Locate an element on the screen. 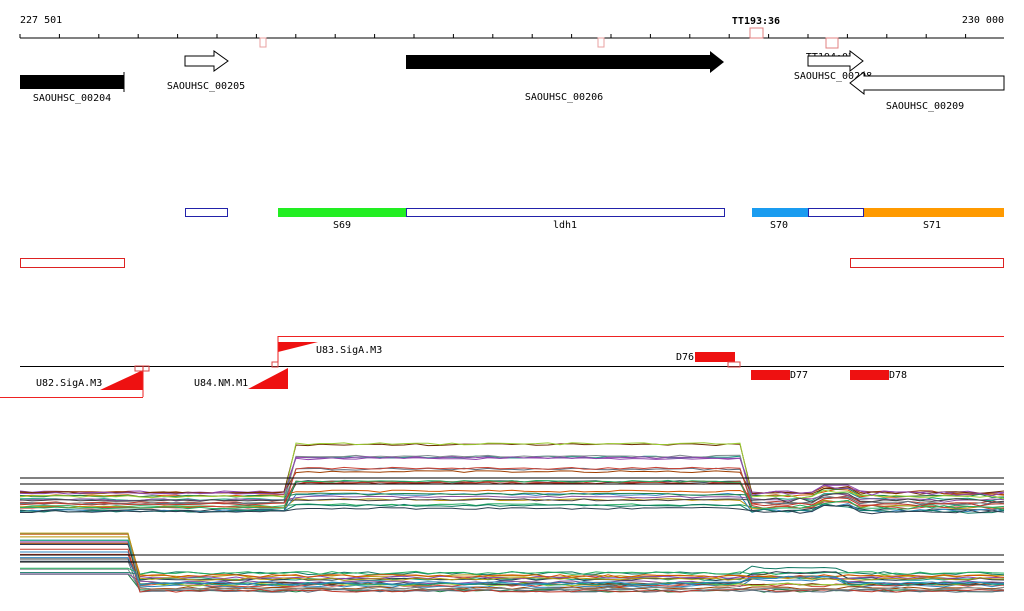 The width and height of the screenshot is (1024, 611). promoter-label: U83.SigA.M3 is located at coordinates (349, 350).